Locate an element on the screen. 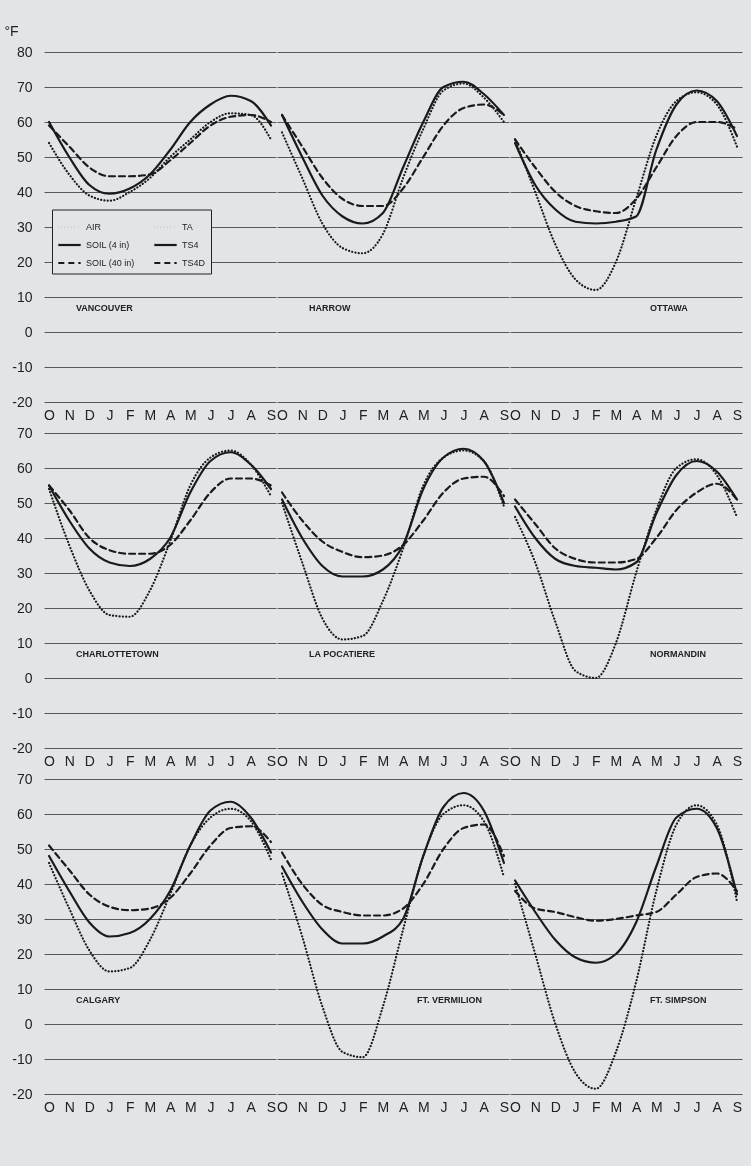 This screenshot has width=751, height=1166. text: CHARLOTTETOWN is located at coordinates (117, 653).